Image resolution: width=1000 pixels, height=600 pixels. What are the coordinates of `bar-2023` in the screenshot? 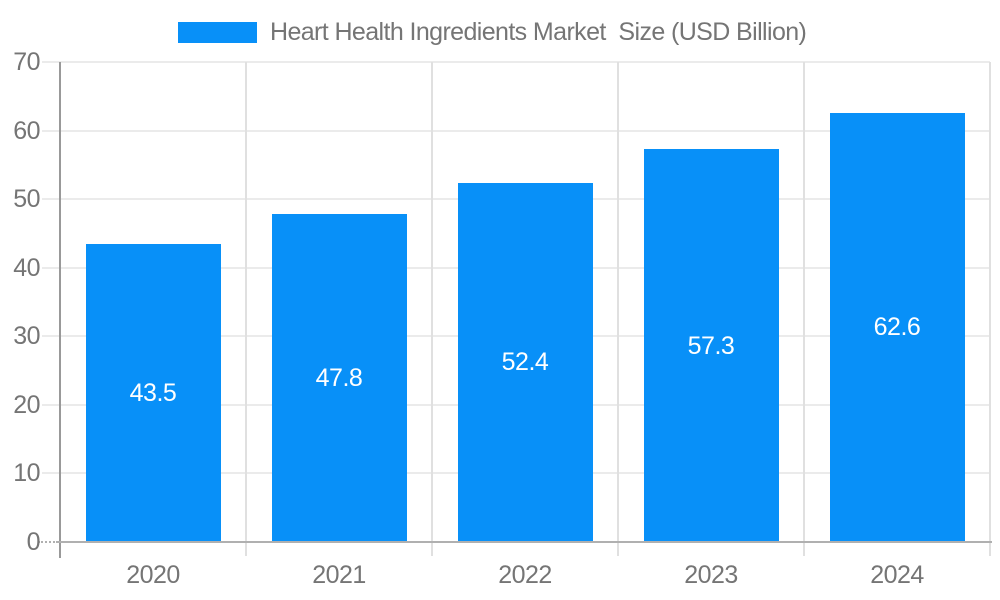 It's located at (711, 345).